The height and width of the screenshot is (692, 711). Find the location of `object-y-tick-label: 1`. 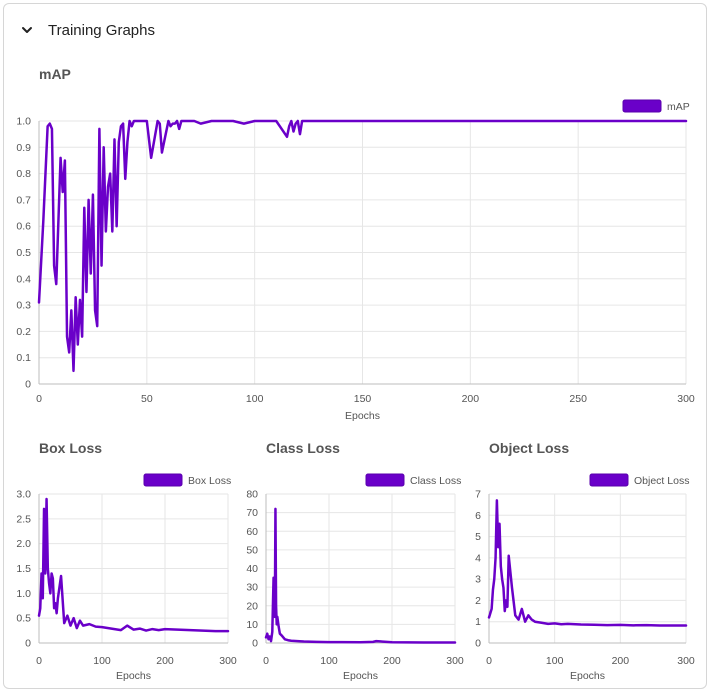

object-y-tick-label: 1 is located at coordinates (478, 622).